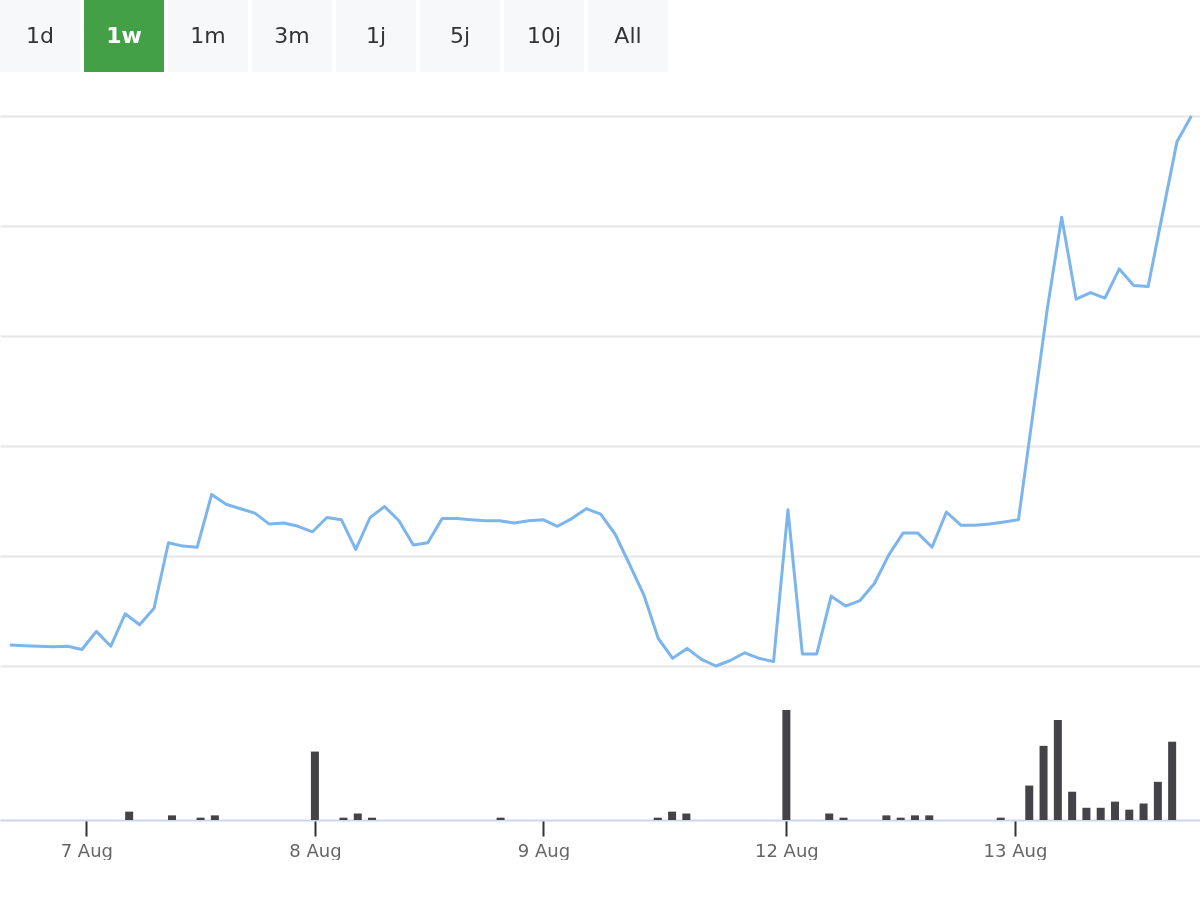 This screenshot has width=1200, height=900. What do you see at coordinates (544, 35) in the screenshot?
I see `text: 10j` at bounding box center [544, 35].